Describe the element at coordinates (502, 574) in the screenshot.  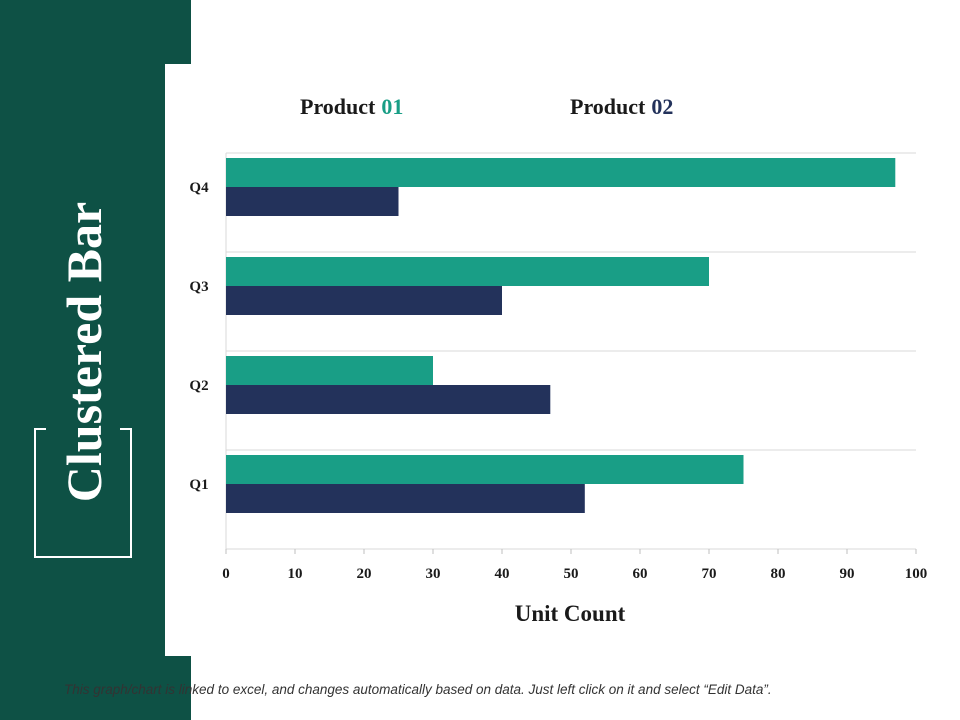
I see `x-tick-label-40: 40` at that location.